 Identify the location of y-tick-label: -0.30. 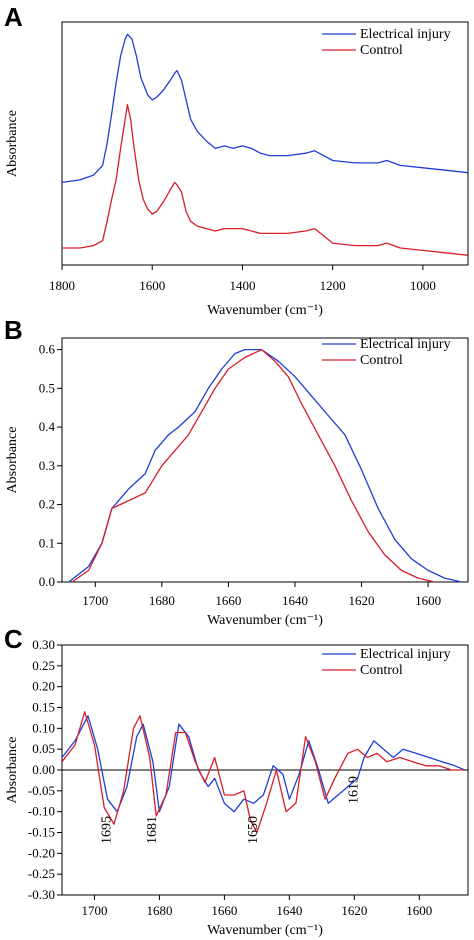
(41, 894).